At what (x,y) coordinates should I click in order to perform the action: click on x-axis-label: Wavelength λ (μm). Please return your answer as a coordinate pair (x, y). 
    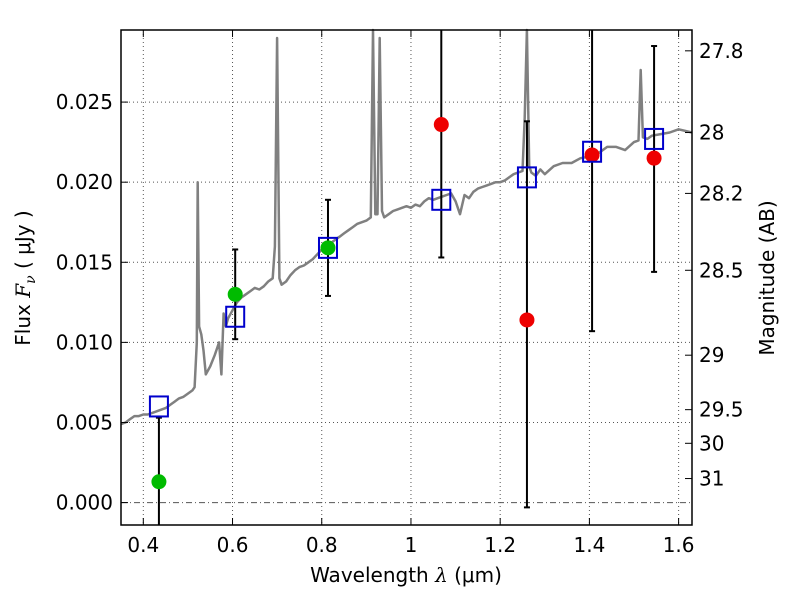
    Looking at the image, I should click on (406, 575).